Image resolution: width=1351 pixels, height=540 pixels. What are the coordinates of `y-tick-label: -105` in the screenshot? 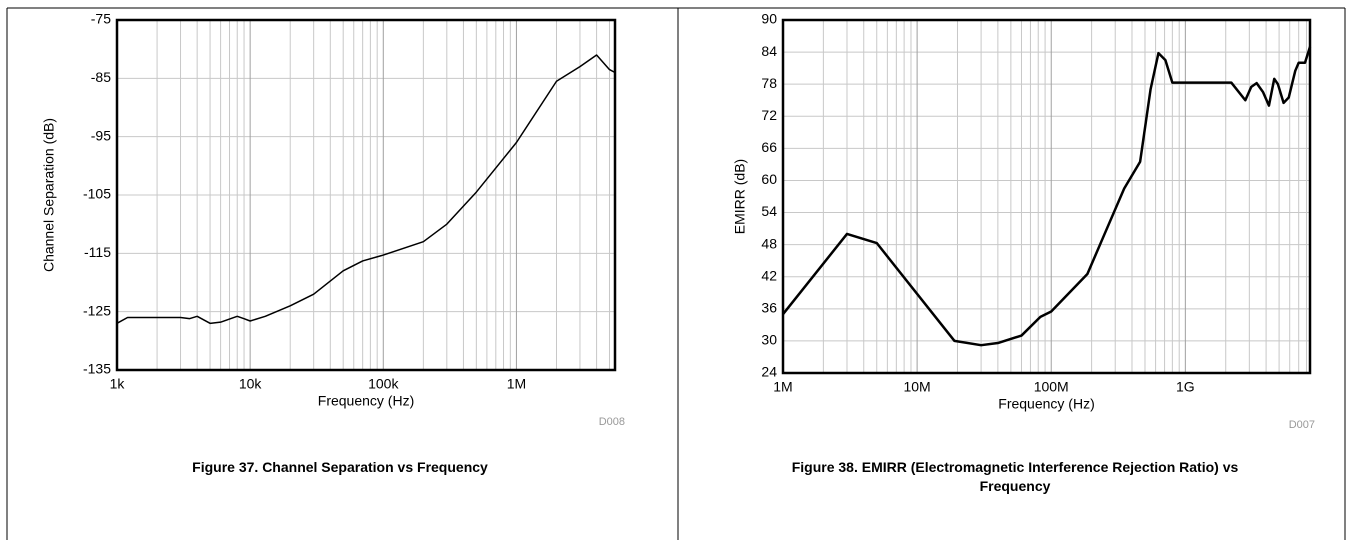 It's located at (97, 194).